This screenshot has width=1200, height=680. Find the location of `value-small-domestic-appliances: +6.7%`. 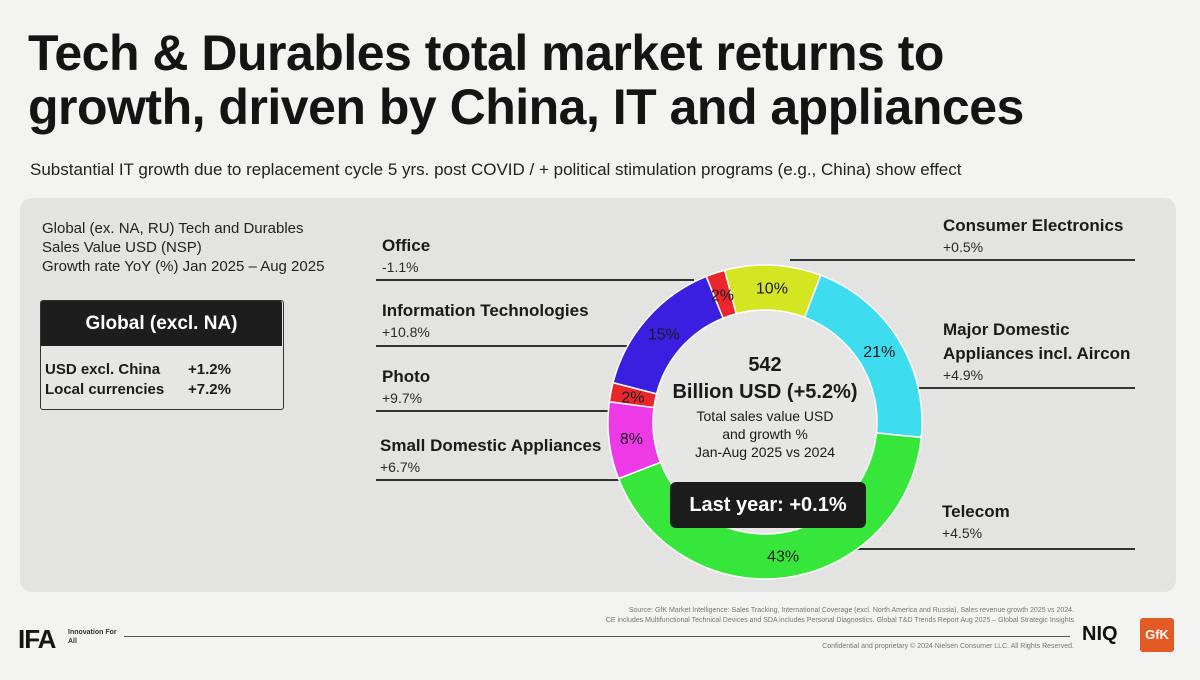

value-small-domestic-appliances: +6.7% is located at coordinates (400, 467).